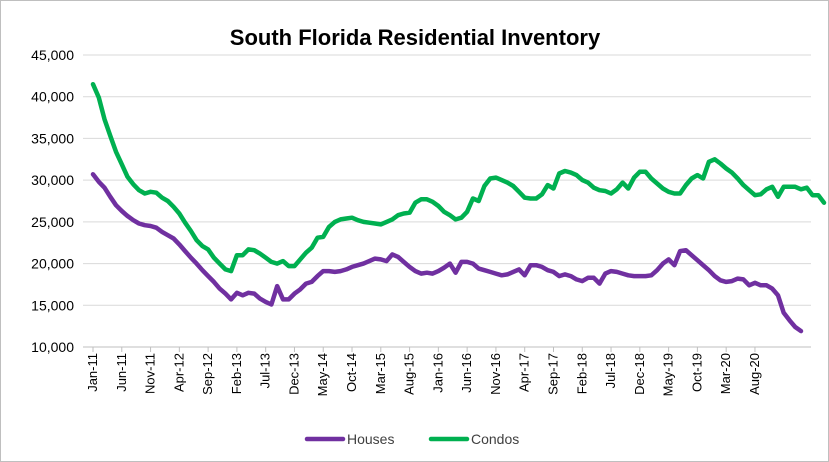 The image size is (829, 462). I want to click on y-tick-label: 30,000, so click(52, 180).